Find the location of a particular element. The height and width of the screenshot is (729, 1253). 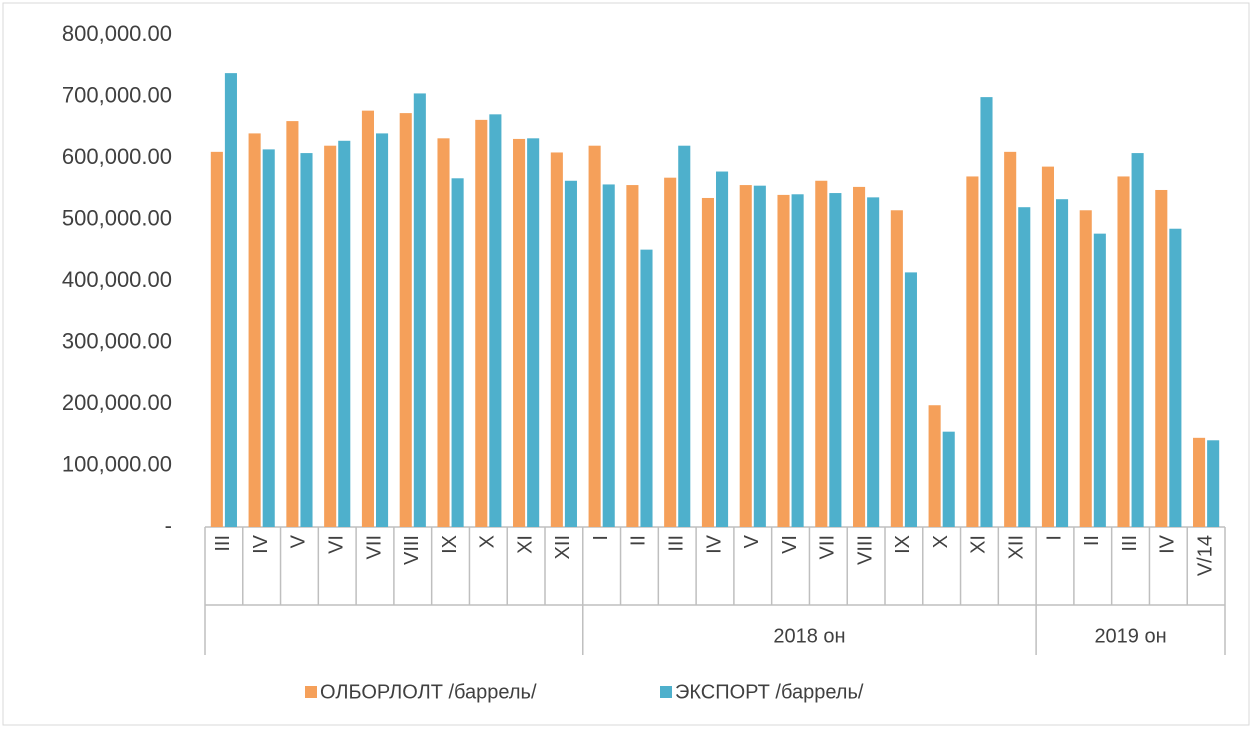

y-tick-label: 700,000.00 is located at coordinates (117, 94).